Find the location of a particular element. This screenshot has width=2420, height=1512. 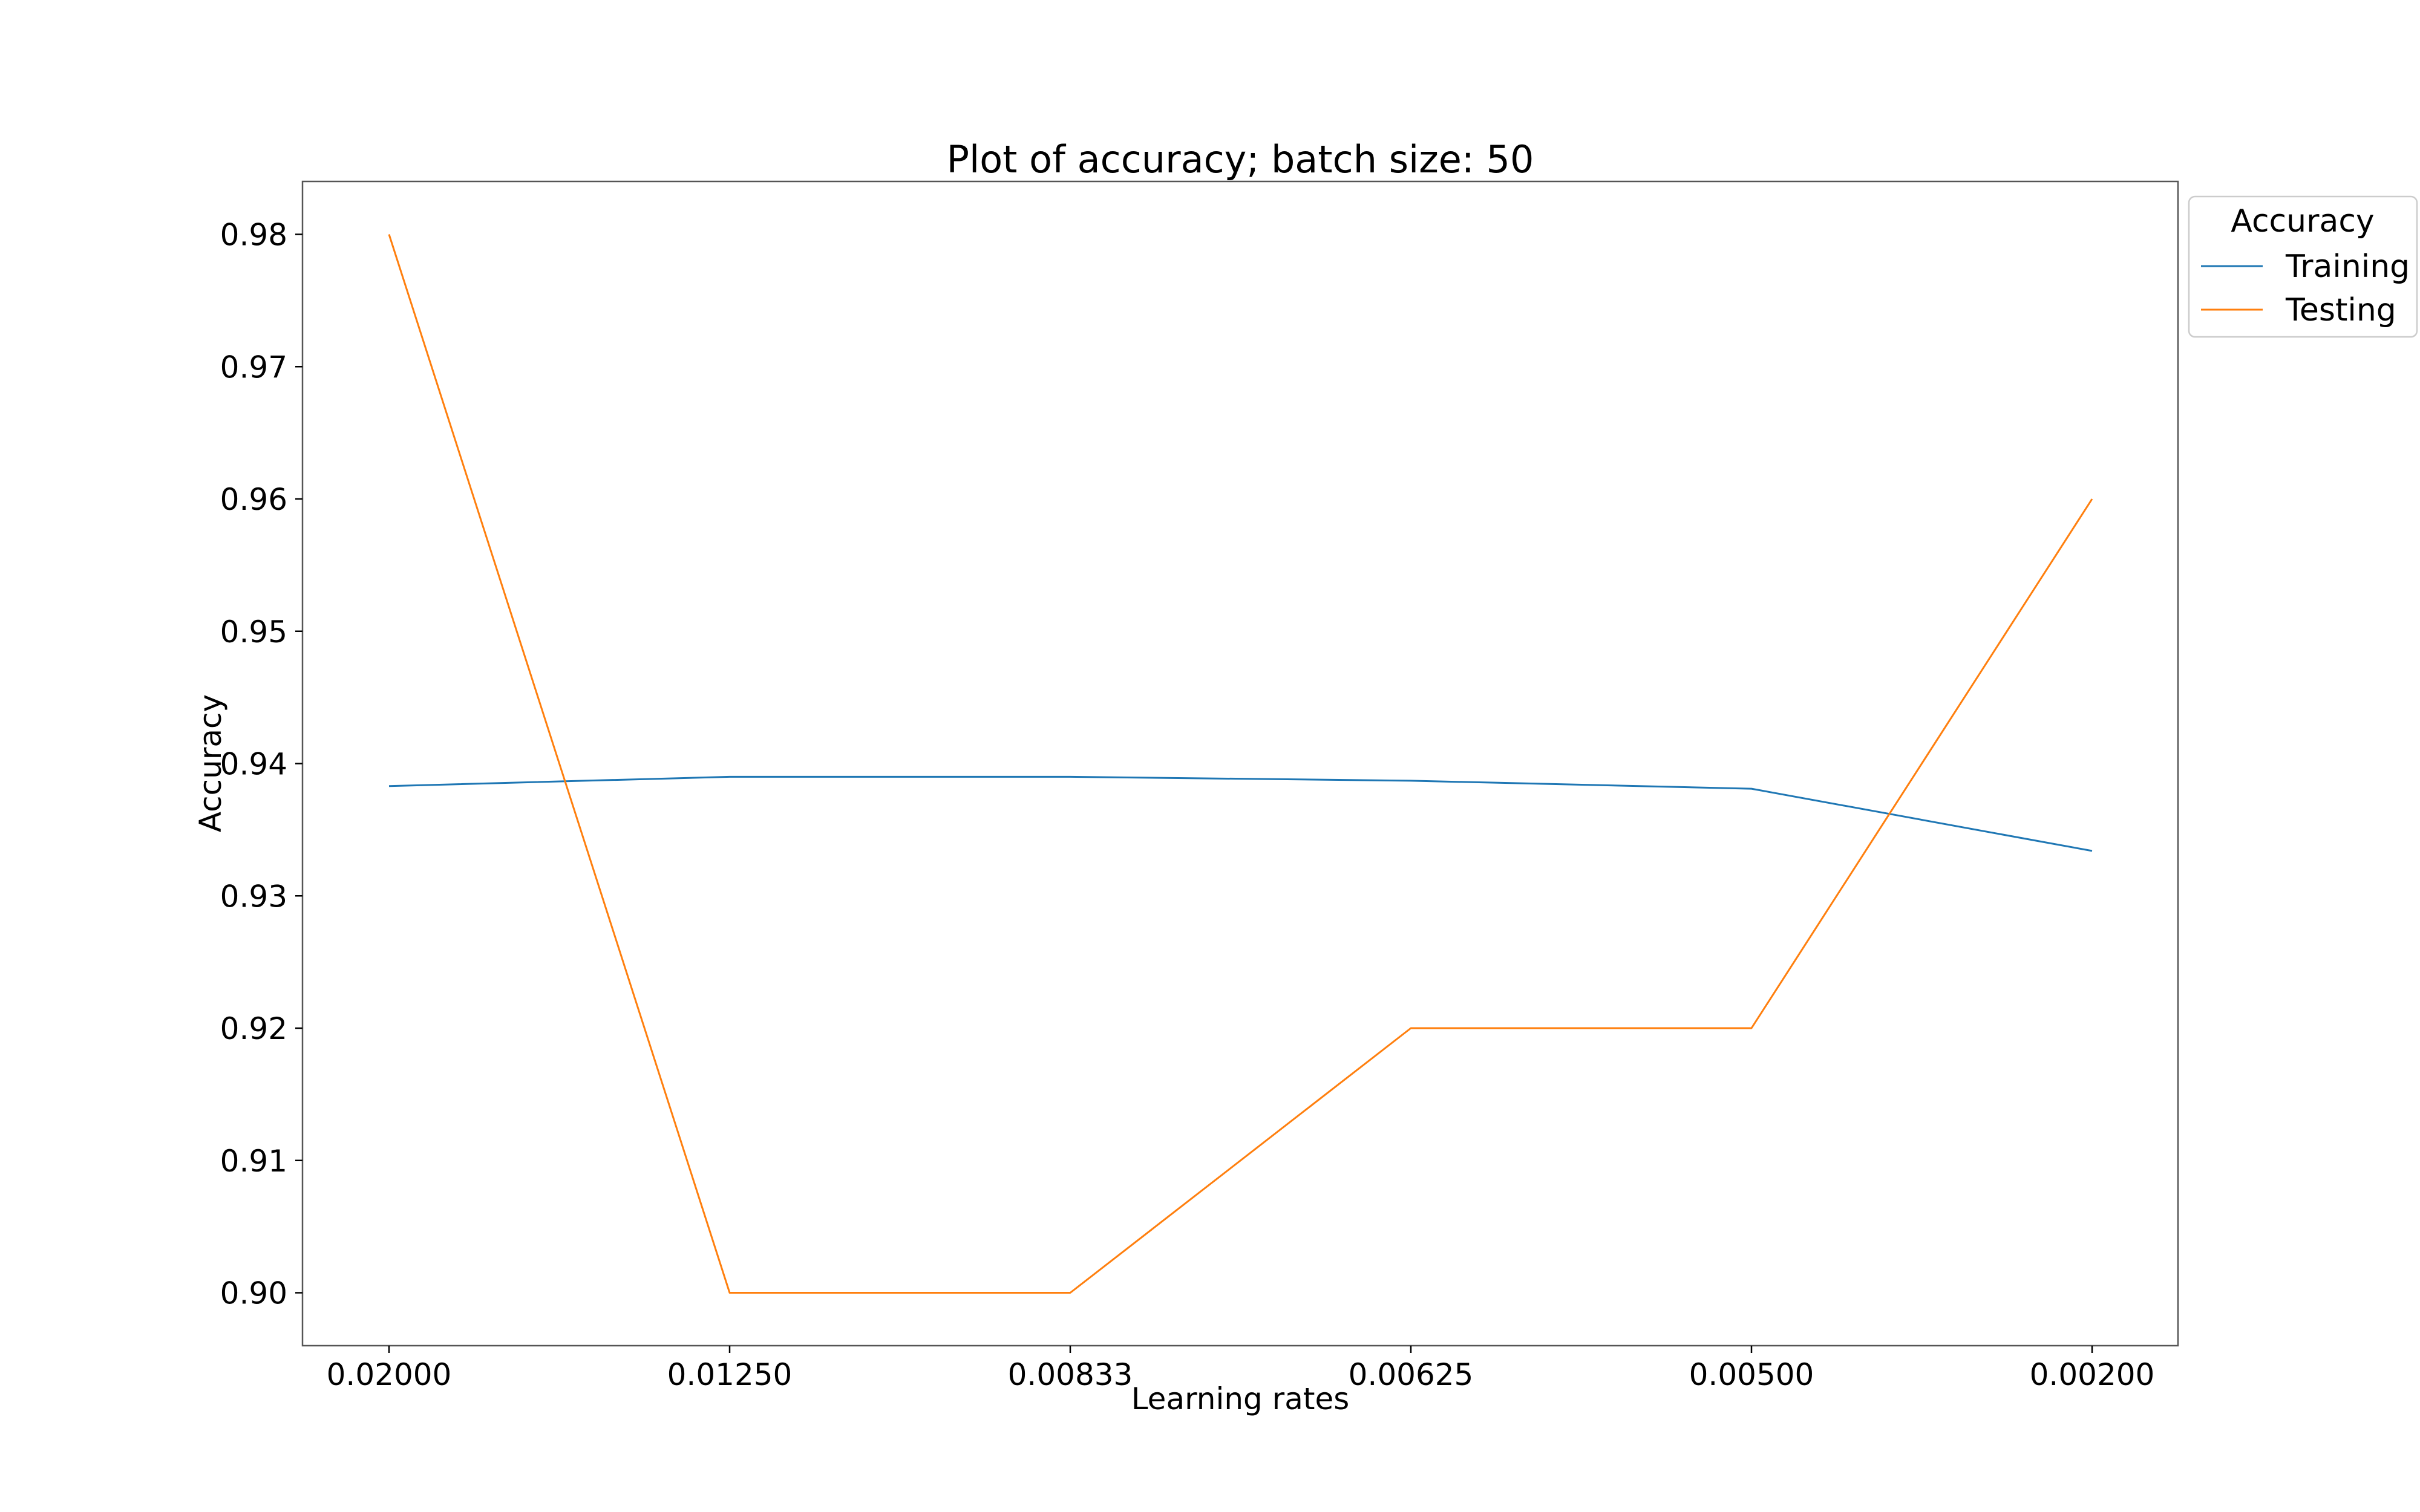

legend: Accuracy Training Testing is located at coordinates (2303, 266).